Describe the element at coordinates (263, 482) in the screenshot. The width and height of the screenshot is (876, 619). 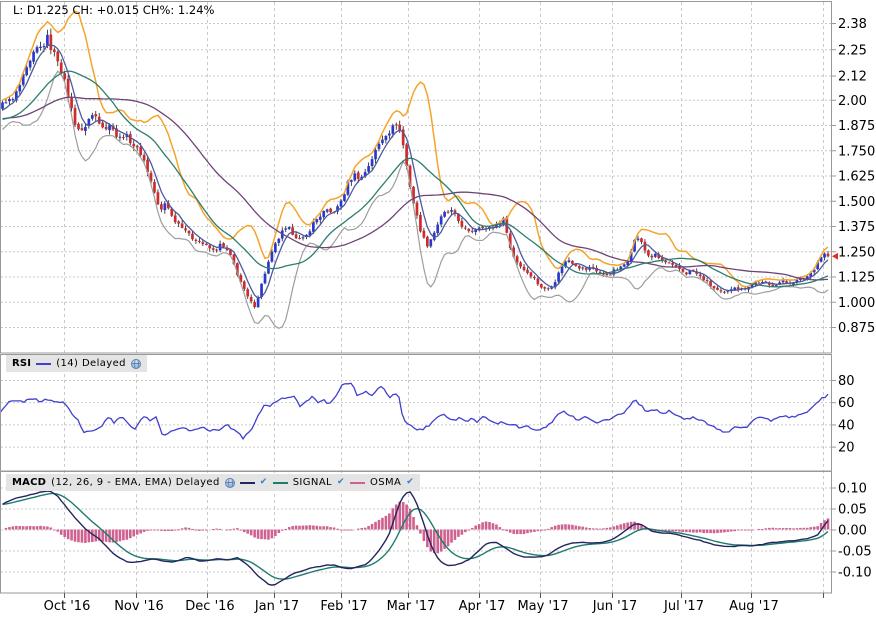
I see `macd-visibility-checkbox: ✔` at that location.